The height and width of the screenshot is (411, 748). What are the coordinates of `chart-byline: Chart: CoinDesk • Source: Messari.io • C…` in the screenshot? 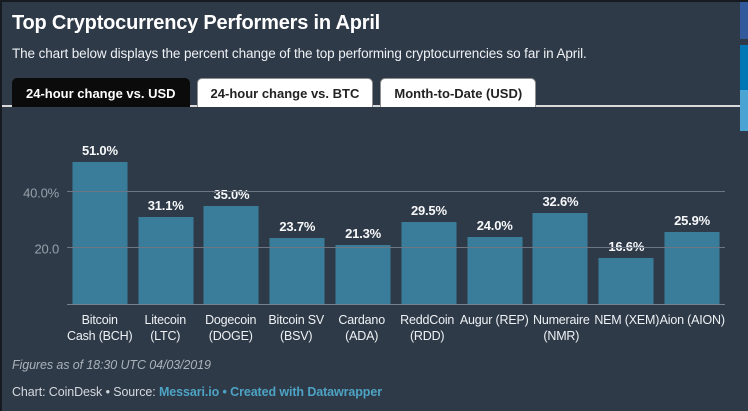 It's located at (380, 392).